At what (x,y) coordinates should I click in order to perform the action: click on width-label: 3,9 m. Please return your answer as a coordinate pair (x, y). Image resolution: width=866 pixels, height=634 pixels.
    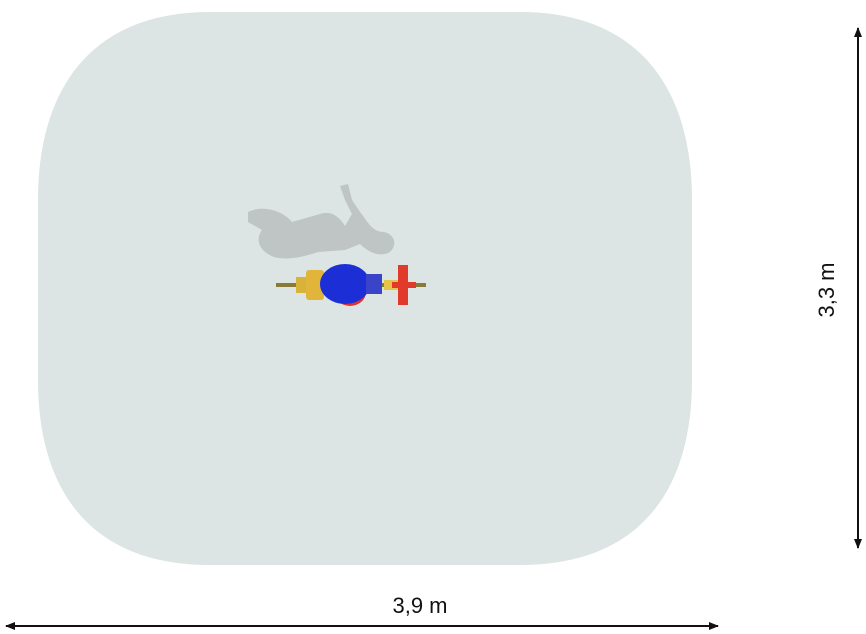
    Looking at the image, I should click on (419, 605).